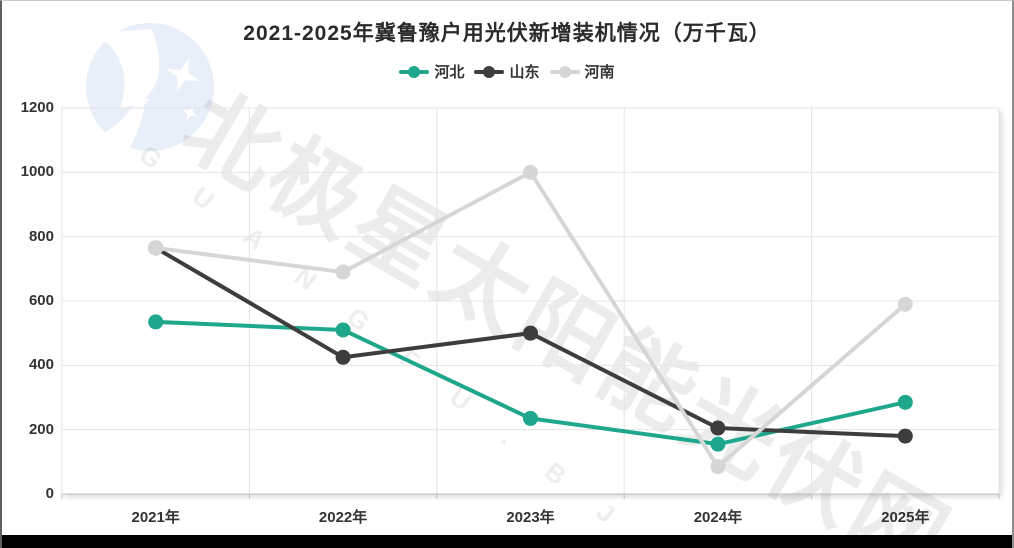  What do you see at coordinates (718, 517) in the screenshot?
I see `x-axis-label-2024年: 2024年` at bounding box center [718, 517].